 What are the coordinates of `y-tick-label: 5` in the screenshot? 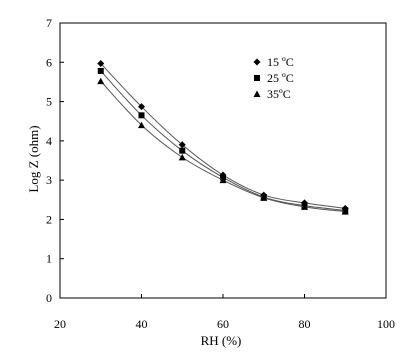 It's located at (49, 102).